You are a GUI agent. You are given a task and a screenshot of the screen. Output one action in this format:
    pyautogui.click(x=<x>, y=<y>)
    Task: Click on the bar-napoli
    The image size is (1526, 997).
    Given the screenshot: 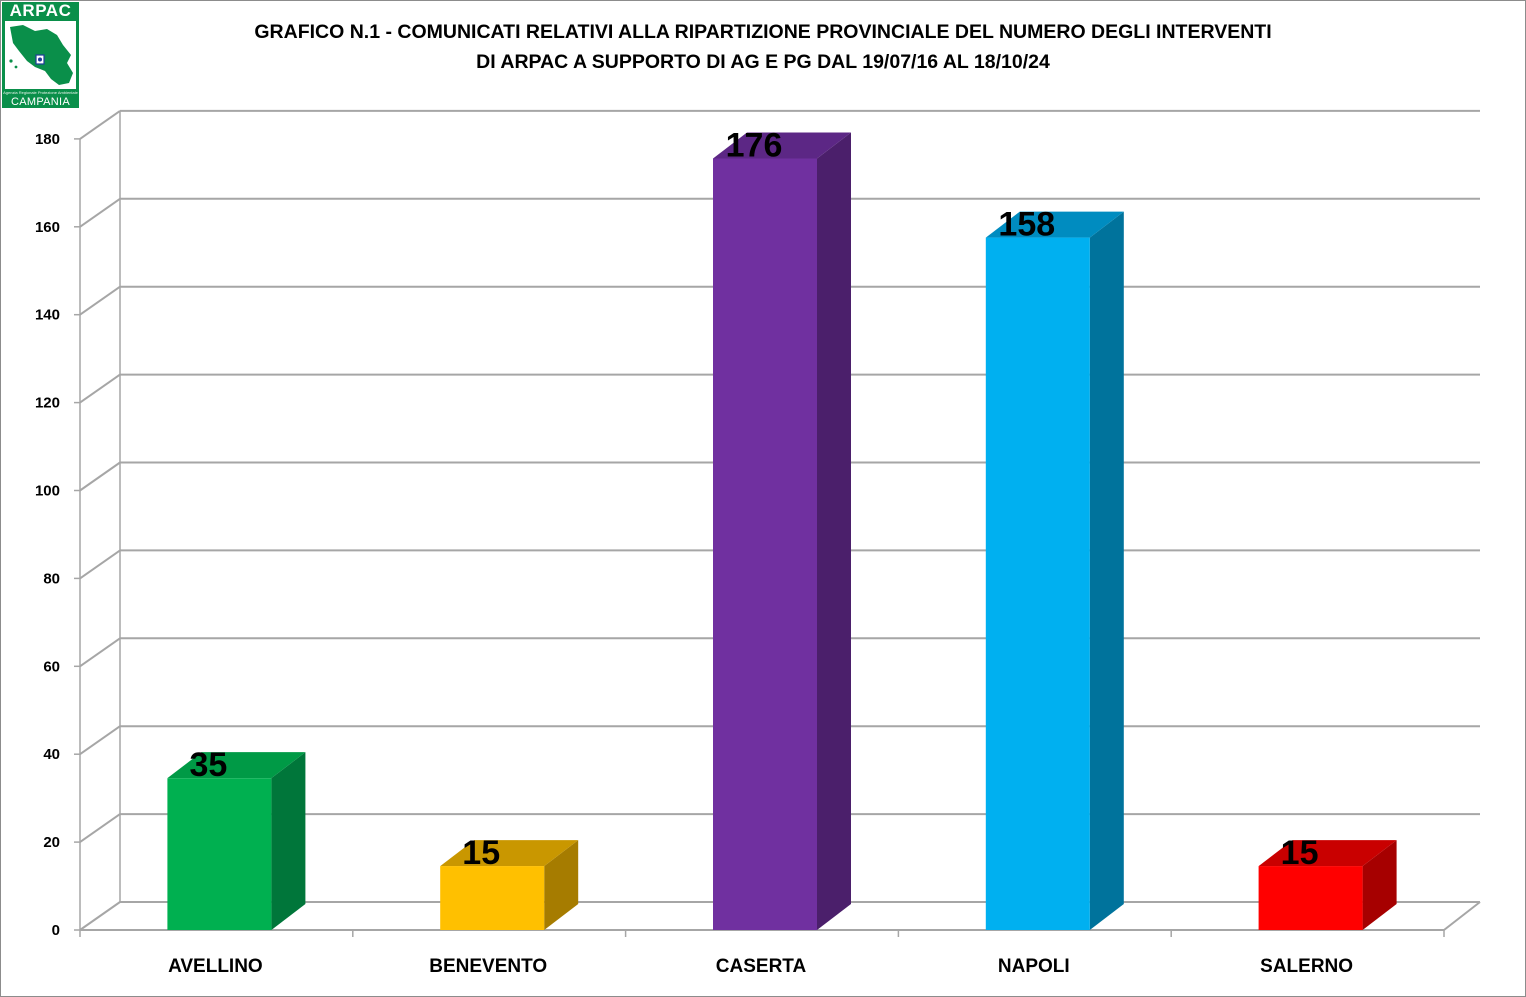 What is the action you would take?
    pyautogui.click(x=1054, y=571)
    